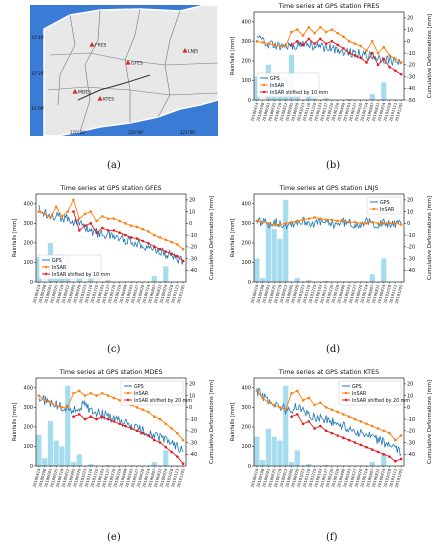 The width and height of the screenshot is (439, 550). What do you see at coordinates (190, 224) in the screenshot?
I see `y2-tick-label: 0` at bounding box center [190, 224].